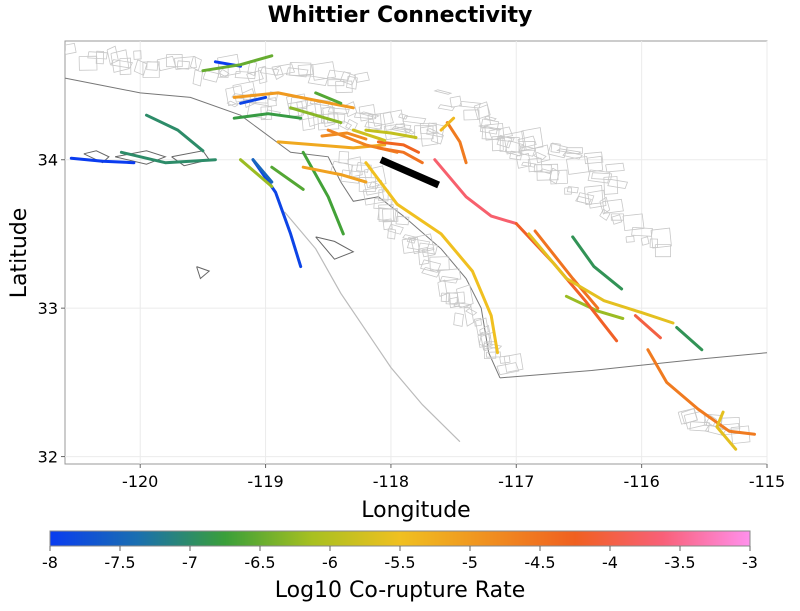 The image size is (800, 611). Describe the element at coordinates (400, 15) in the screenshot. I see `chart-title: Whittier Connectivity` at that location.